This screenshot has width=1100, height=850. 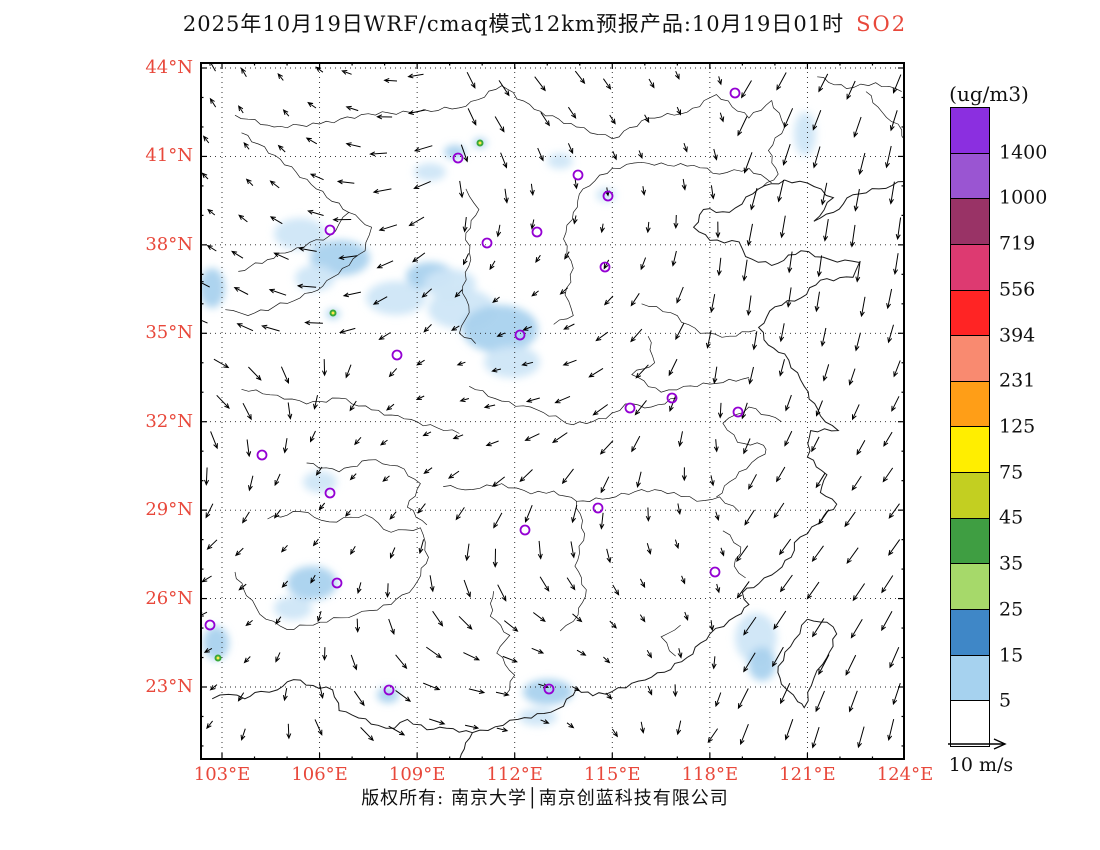 I want to click on colorbar-tick-label: 125, so click(x=1017, y=426).